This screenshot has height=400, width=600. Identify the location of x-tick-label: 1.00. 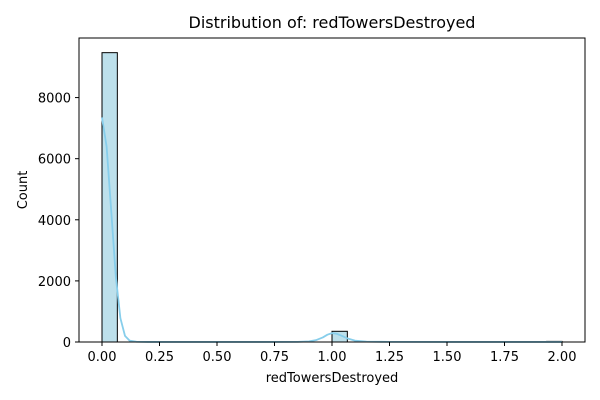
(332, 357).